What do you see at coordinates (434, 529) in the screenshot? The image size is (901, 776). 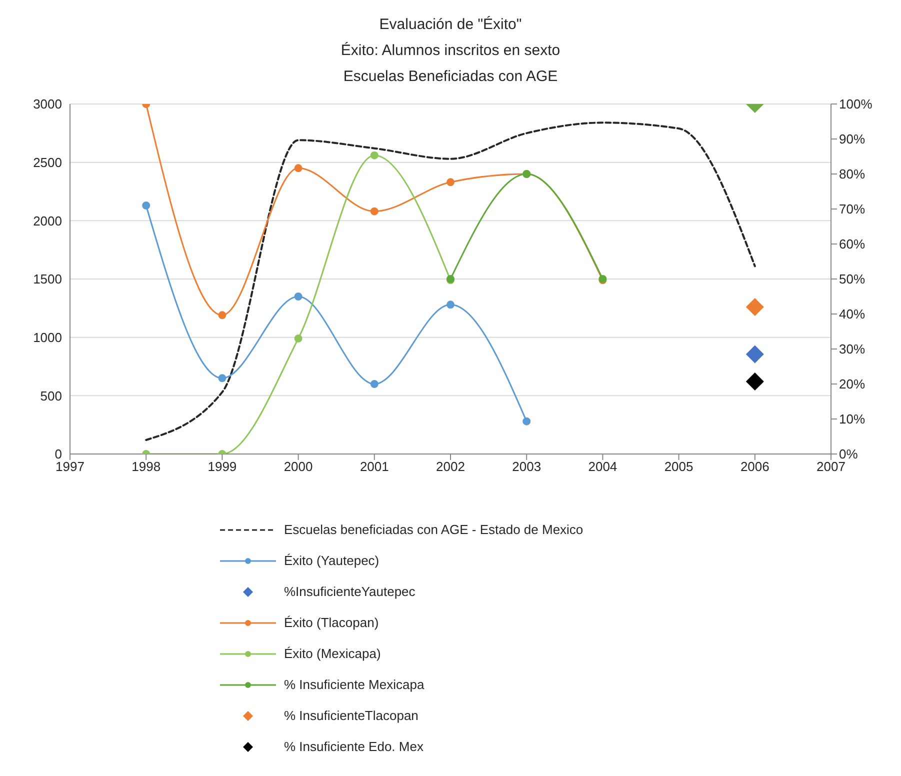 I see `legend-label: Escuelas beneficiadas con AGE - Estado de Mexico` at bounding box center [434, 529].